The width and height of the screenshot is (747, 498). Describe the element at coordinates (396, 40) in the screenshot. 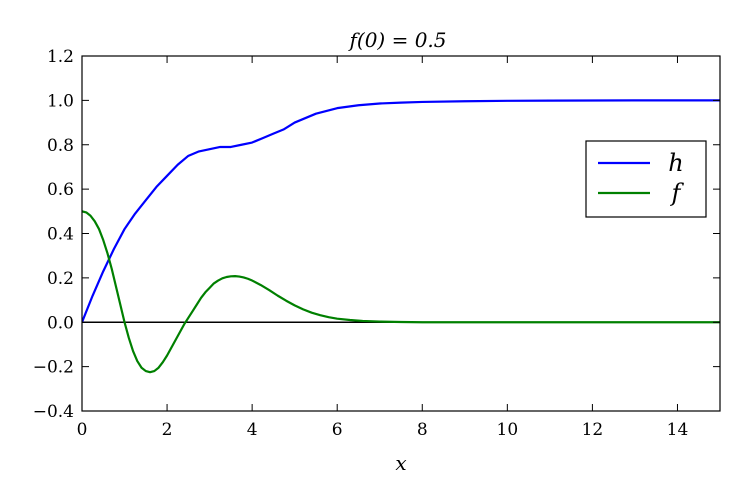

I see `chart-title: f(0) = 0.5` at that location.